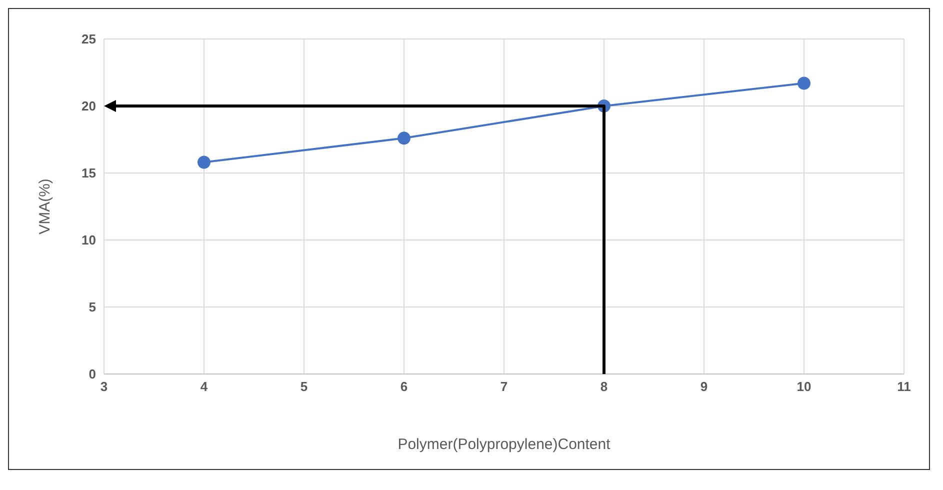 The width and height of the screenshot is (943, 490). I want to click on x-tick-label: 4, so click(204, 386).